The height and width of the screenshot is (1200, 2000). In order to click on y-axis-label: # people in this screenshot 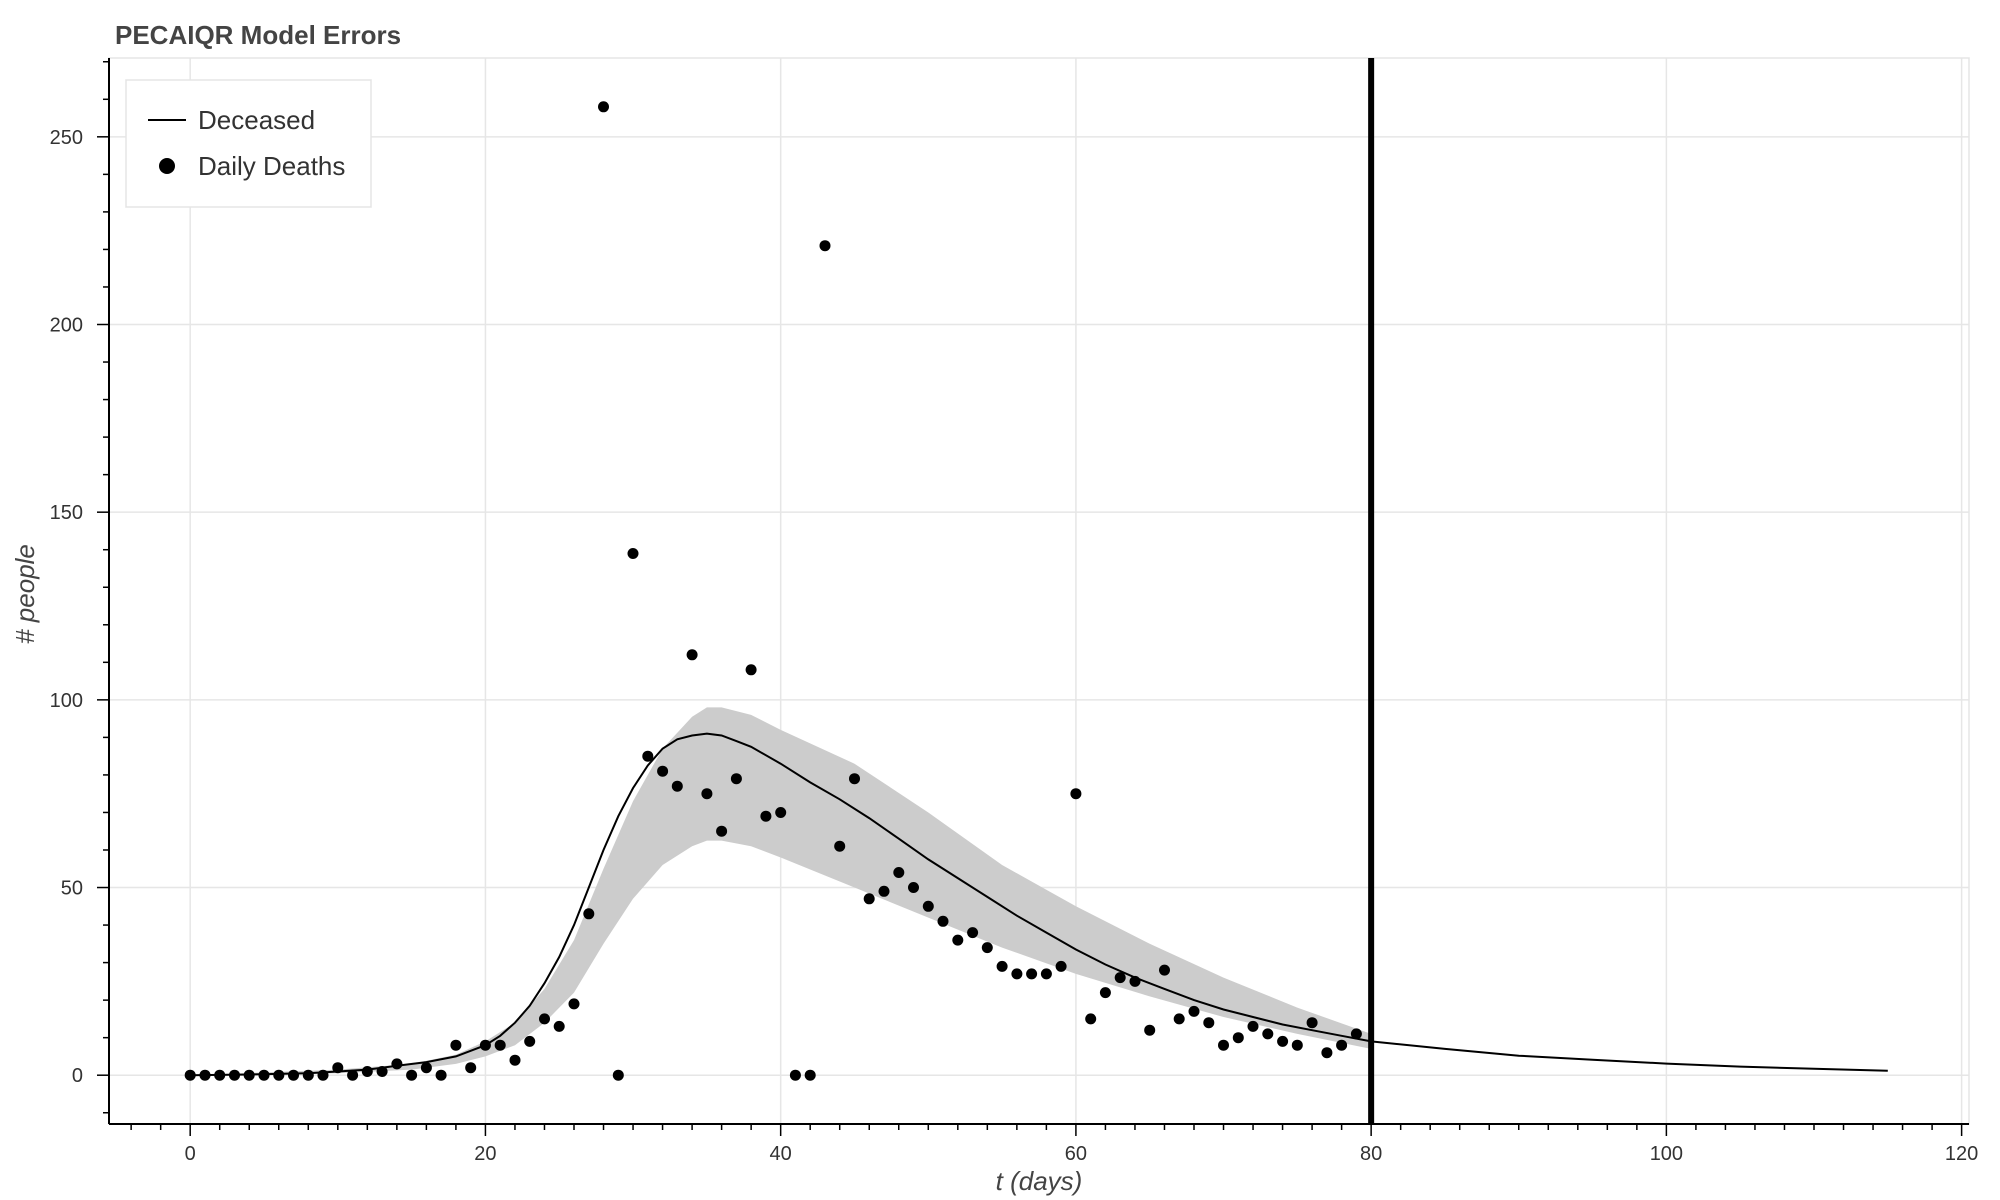, I will do `click(25, 594)`.